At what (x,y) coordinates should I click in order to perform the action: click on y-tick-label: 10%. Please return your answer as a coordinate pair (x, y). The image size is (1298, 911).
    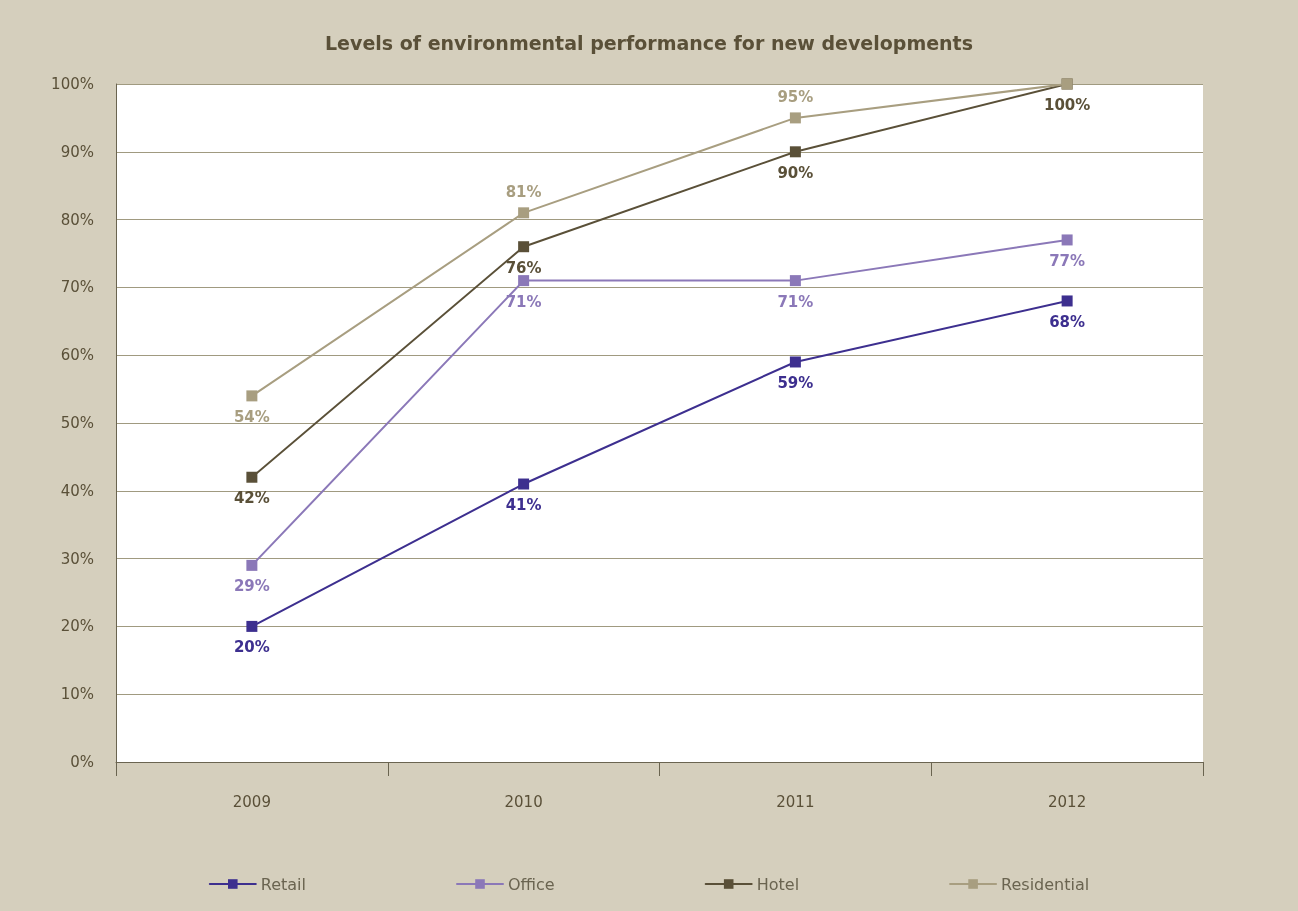
    Looking at the image, I should click on (77, 694).